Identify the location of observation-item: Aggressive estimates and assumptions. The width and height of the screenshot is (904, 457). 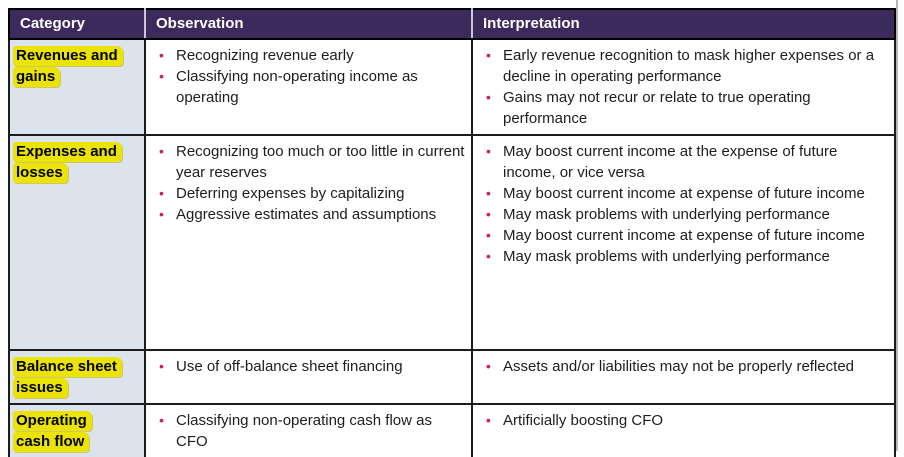
(312, 214).